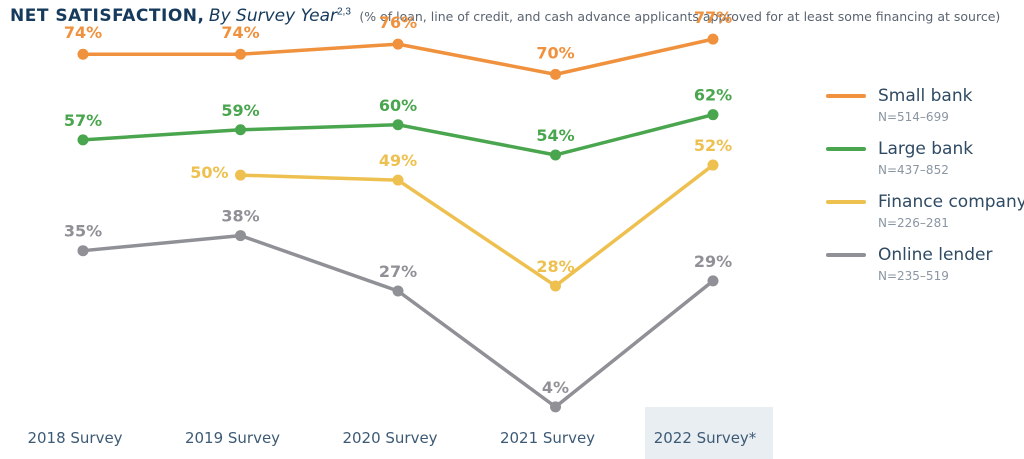 The image size is (1024, 459). Describe the element at coordinates (555, 135) in the screenshot. I see `data-label: 54%` at that location.